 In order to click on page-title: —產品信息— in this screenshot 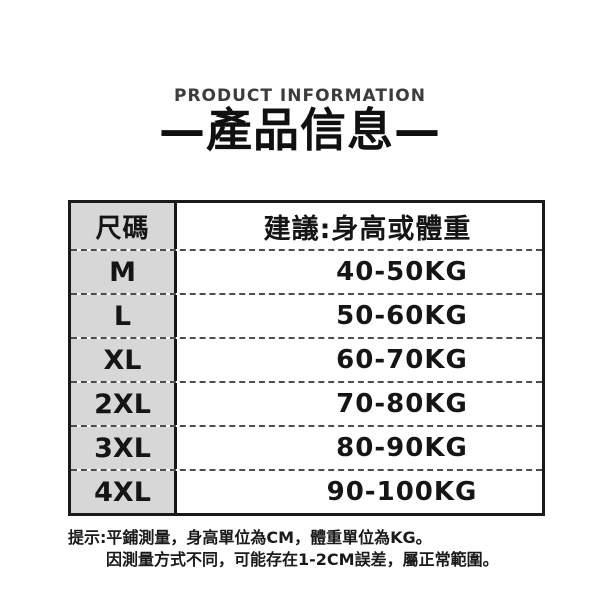, I will do `click(300, 130)`.